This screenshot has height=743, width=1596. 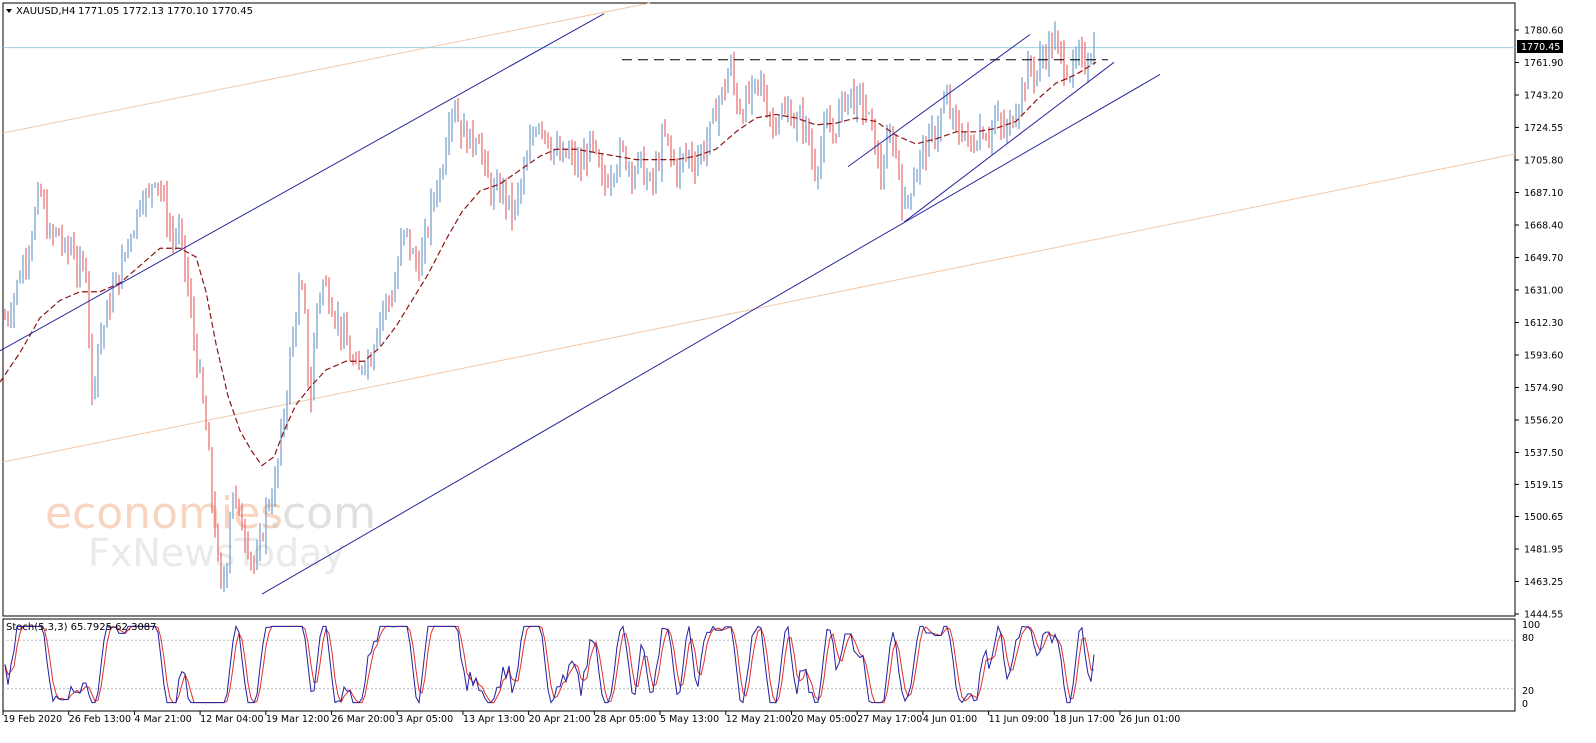 What do you see at coordinates (1019, 719) in the screenshot?
I see `time-tick-label: 11 Jun 09:00` at bounding box center [1019, 719].